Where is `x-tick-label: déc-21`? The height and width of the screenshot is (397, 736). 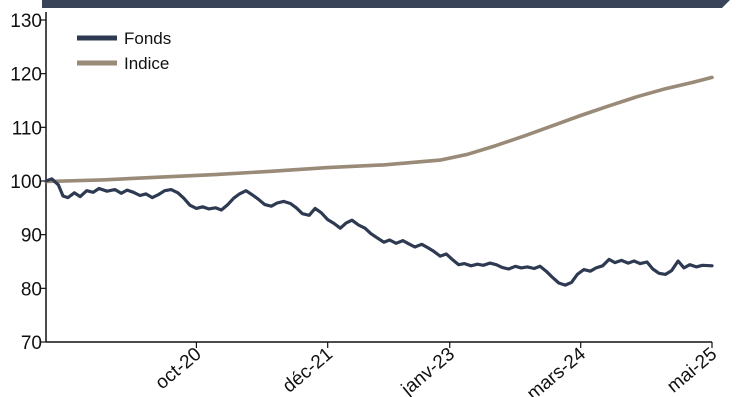
x-tick-label: déc-21 is located at coordinates (308, 370).